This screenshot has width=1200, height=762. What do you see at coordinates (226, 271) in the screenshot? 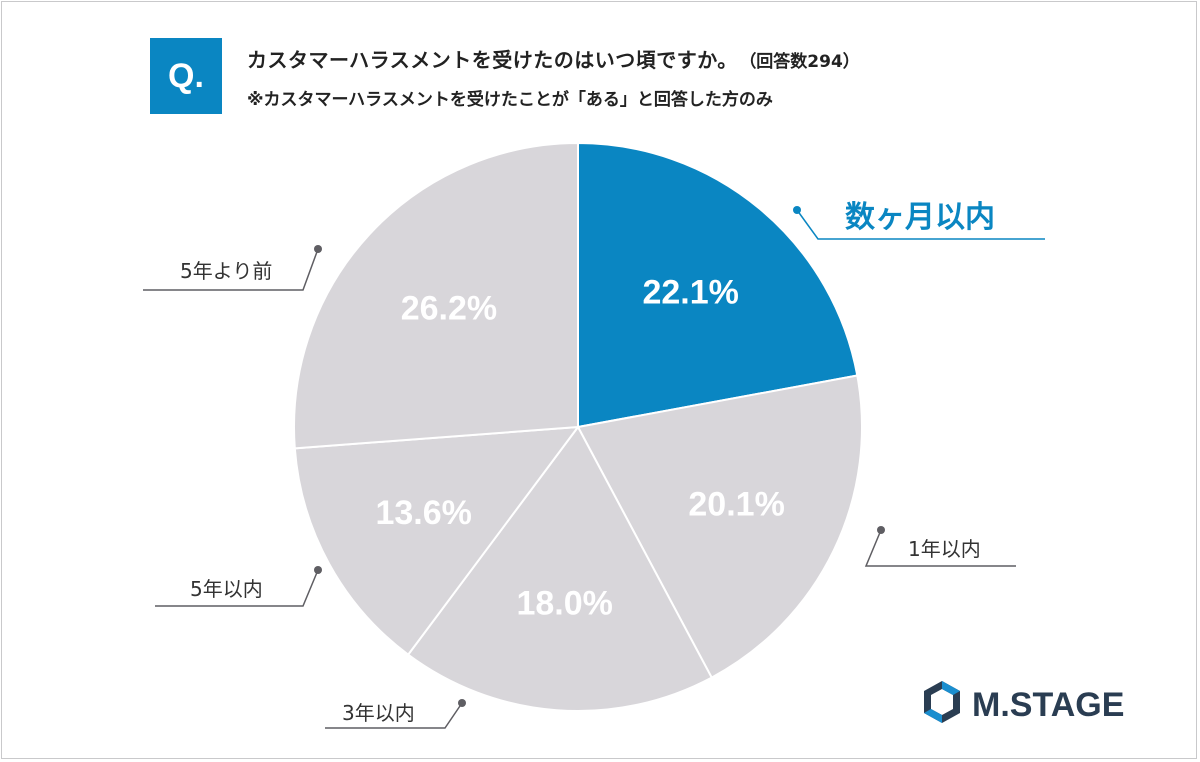
I see `category-label-over-5-years: 5年より前` at bounding box center [226, 271].